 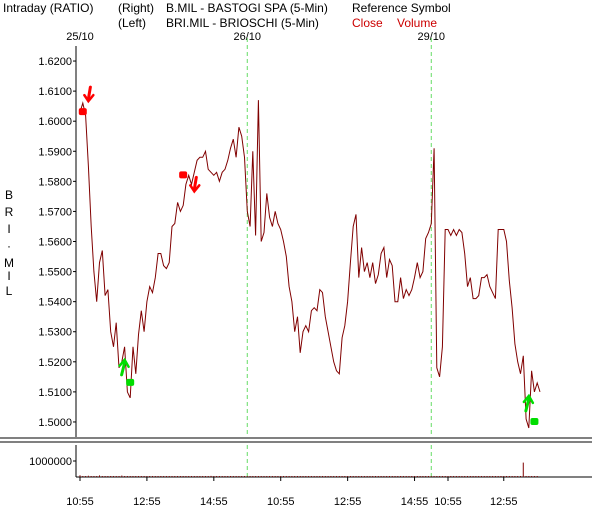 I want to click on right-symbol: B.MIL - BASTOGI SPA (5-Min), so click(x=247, y=8).